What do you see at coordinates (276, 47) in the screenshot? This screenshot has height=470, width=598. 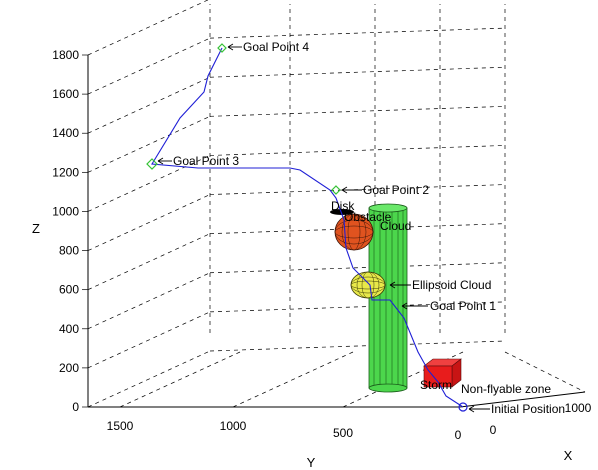 I see `label-goal-point-4: Goal Point 4` at bounding box center [276, 47].